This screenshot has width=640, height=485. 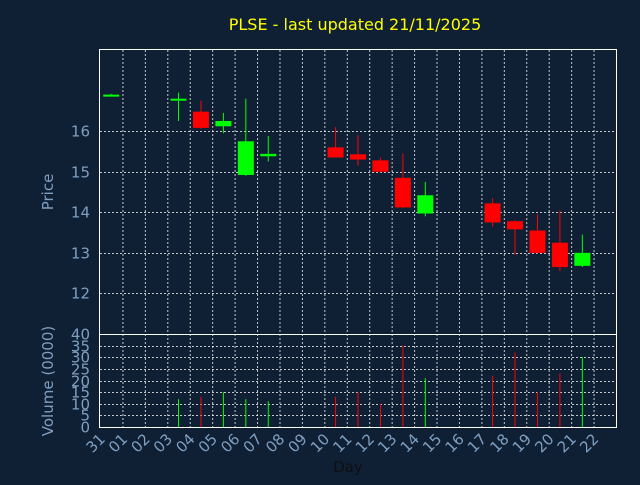 I want to click on price-y-tick-label: 14, so click(x=80, y=213).